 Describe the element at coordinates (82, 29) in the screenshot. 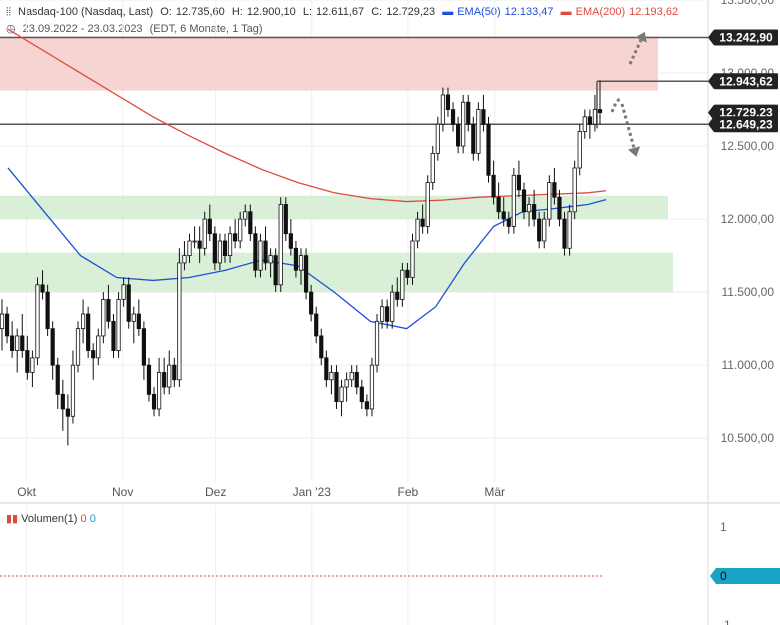

I see `date-range: 23.09.2022 - 23.03.2023` at that location.